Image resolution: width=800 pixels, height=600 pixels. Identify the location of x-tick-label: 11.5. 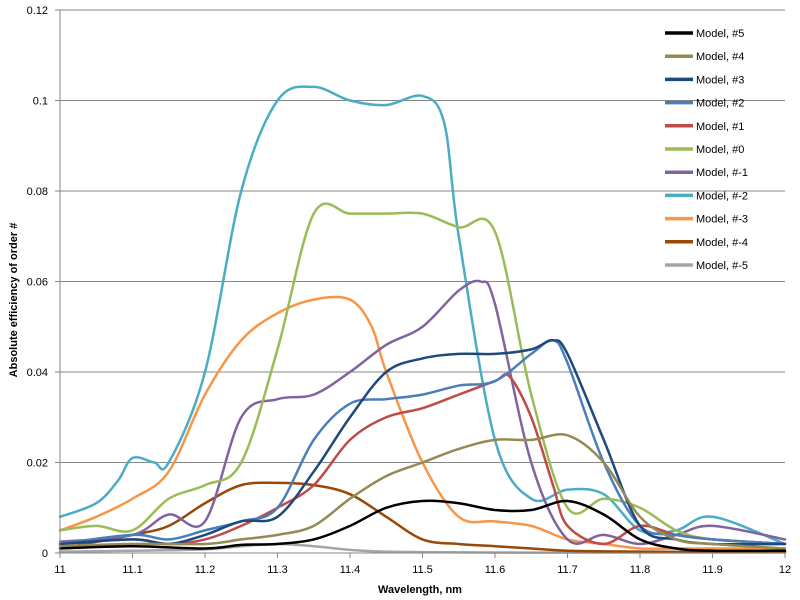
(422, 570).